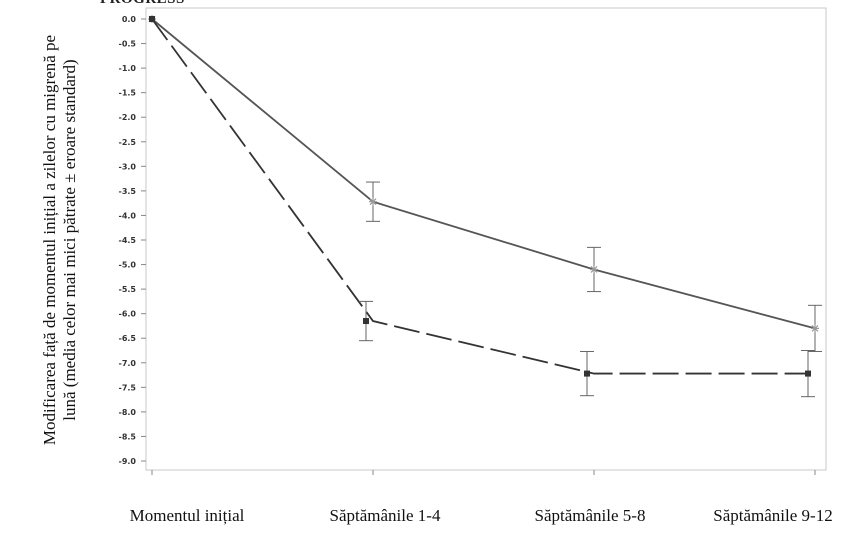  Describe the element at coordinates (590, 515) in the screenshot. I see `x-category-label: Săptămânile 5-8` at that location.